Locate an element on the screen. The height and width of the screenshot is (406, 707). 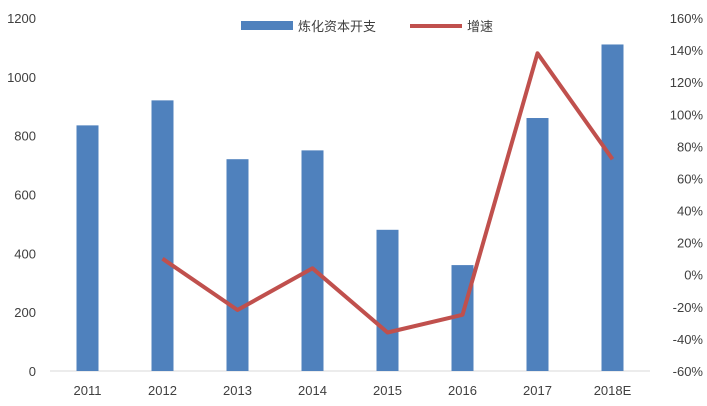
left-tick-label: 1200 is located at coordinates (21, 18).